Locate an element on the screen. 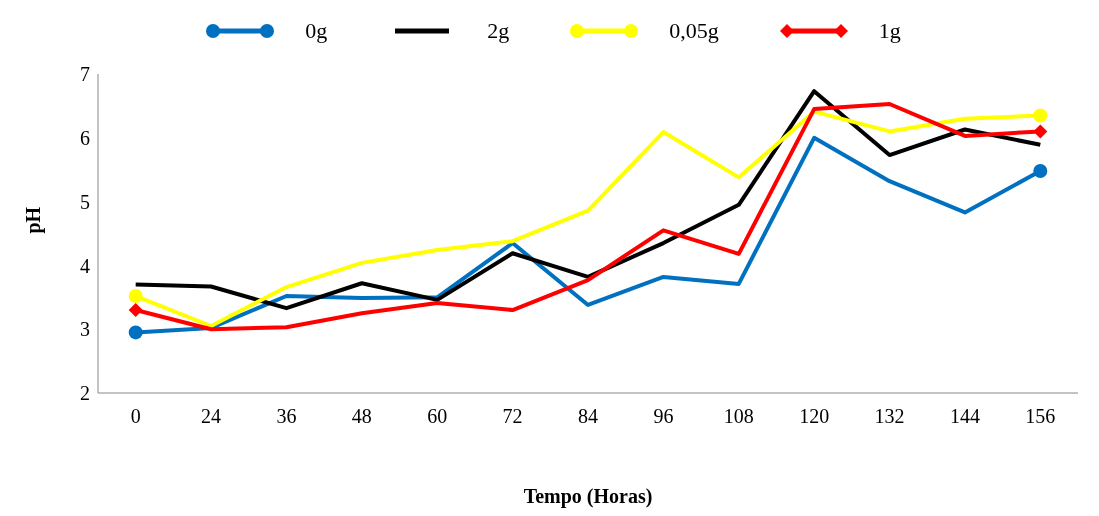  x-tick-label: 72 is located at coordinates (512, 416).